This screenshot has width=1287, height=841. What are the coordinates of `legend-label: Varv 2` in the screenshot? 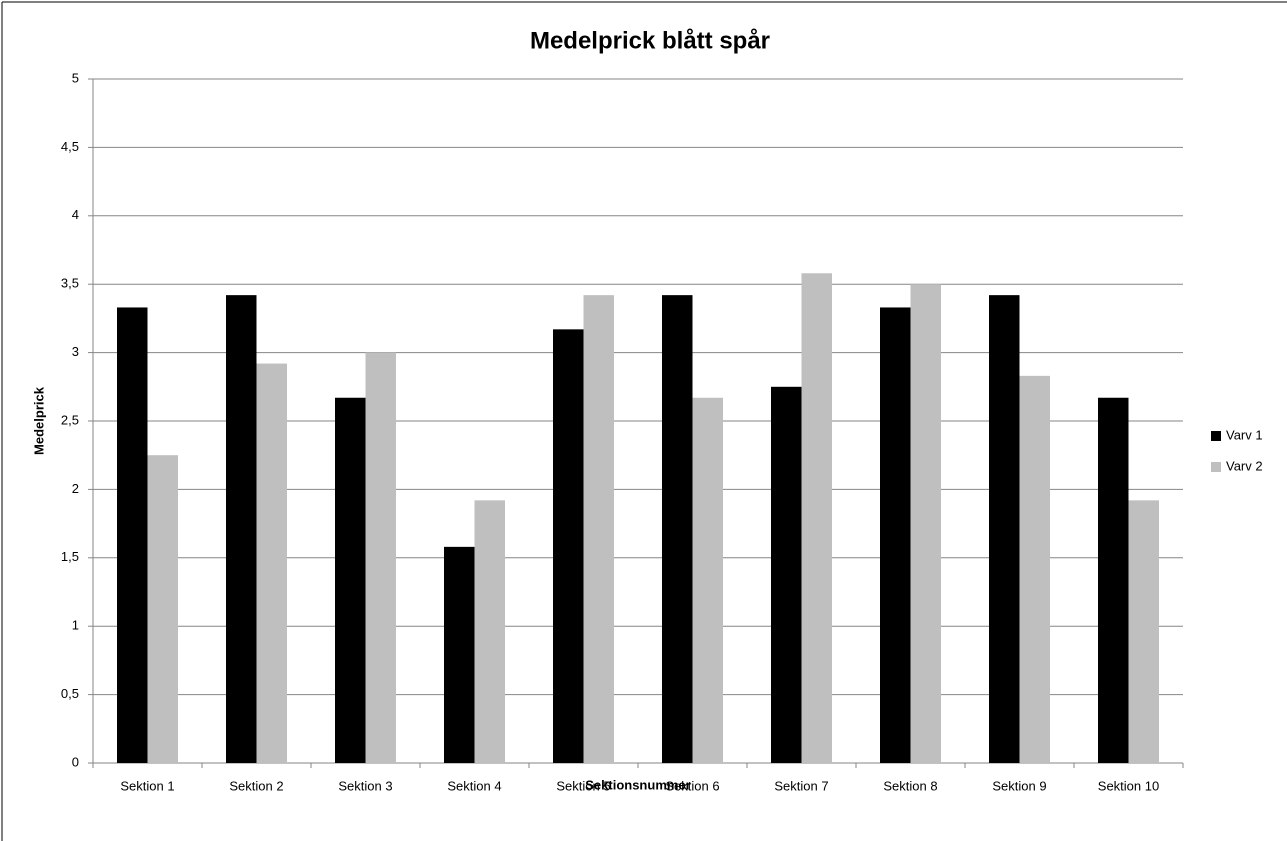 It's located at (1244, 465).